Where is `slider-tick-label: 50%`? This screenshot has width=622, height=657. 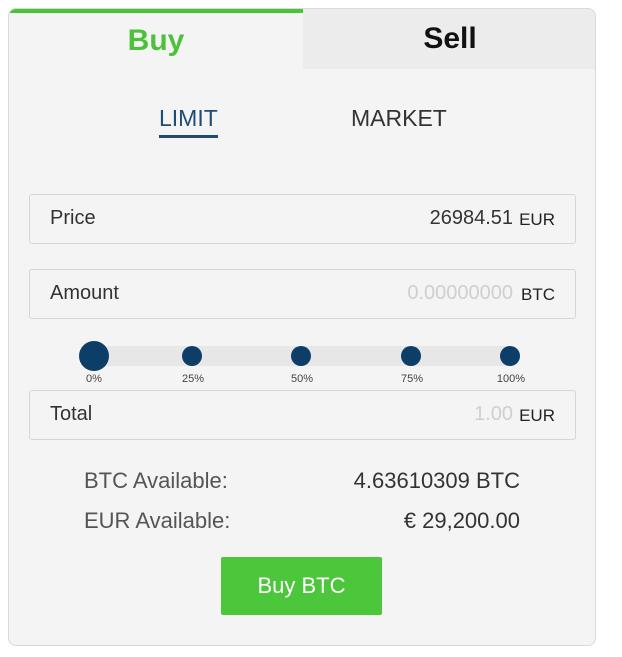
slider-tick-label: 50% is located at coordinates (302, 379).